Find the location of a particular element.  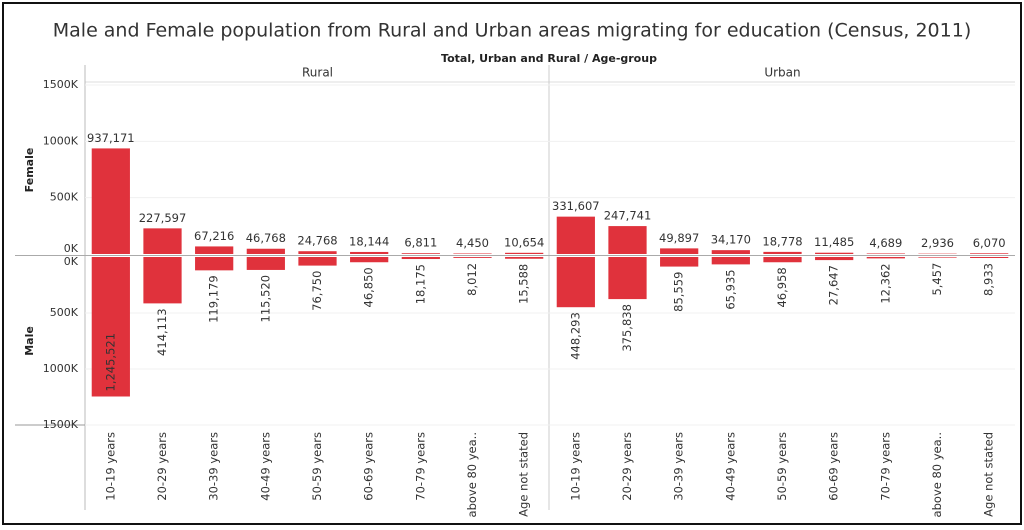

value-label: 1,245,521 is located at coordinates (110, 362).